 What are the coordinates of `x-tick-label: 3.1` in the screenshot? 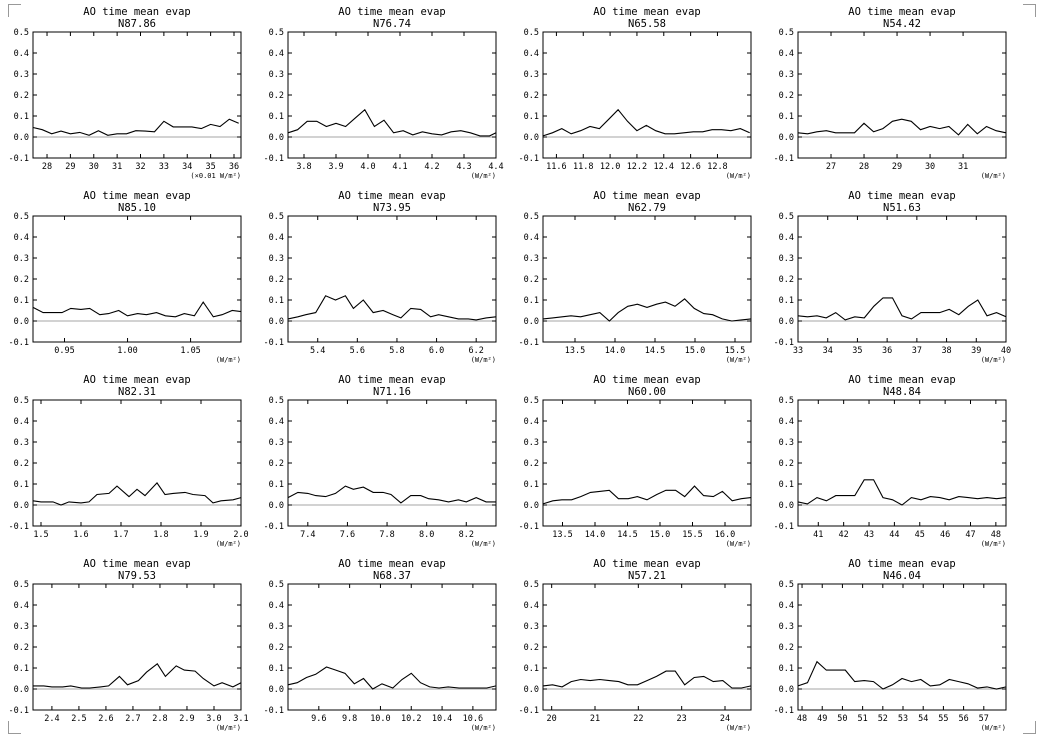 It's located at (240, 719).